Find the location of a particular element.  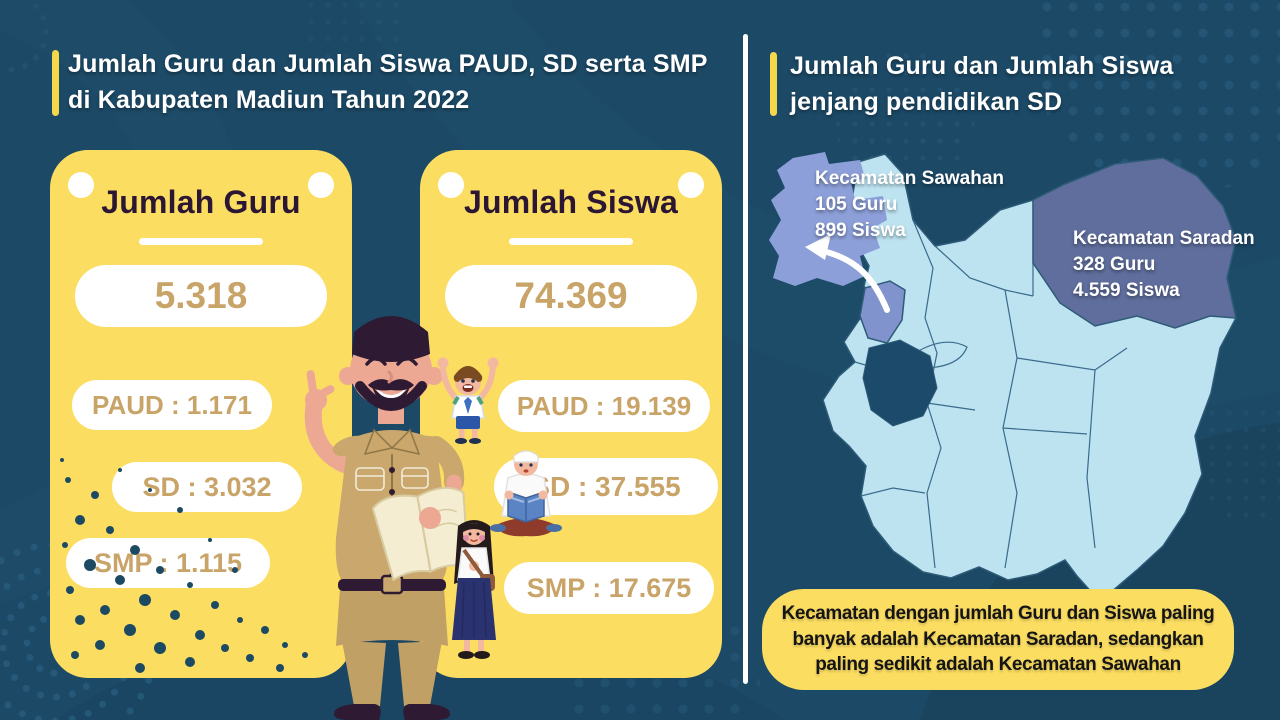

guru-paud-value: PAUD : 1.171 is located at coordinates (172, 405).